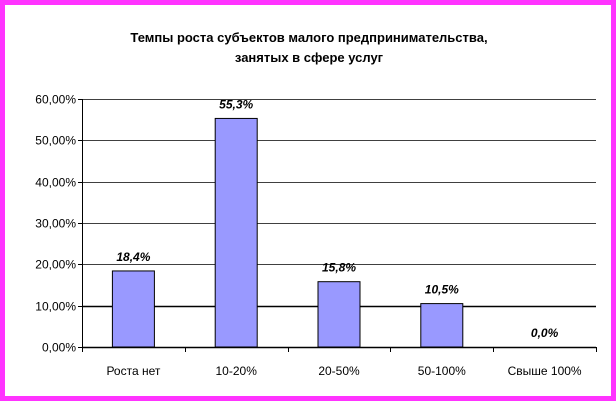 The width and height of the screenshot is (616, 401). Describe the element at coordinates (442, 290) in the screenshot. I see `data-label: 10,5%` at that location.